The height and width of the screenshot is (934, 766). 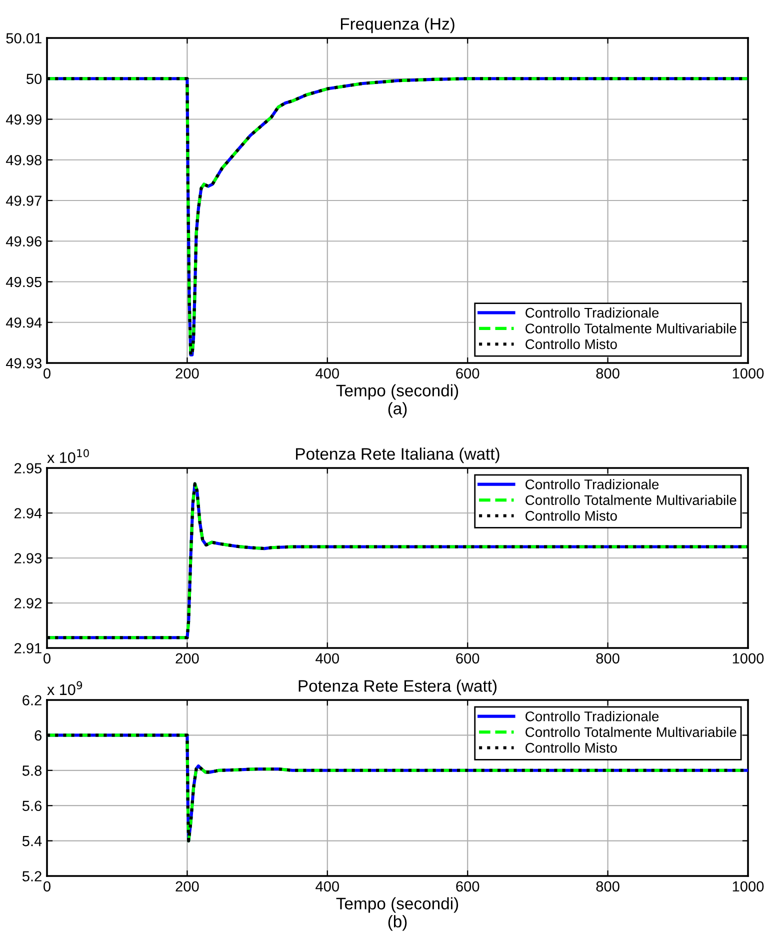 I want to click on x-axis-title: Tempo (secondi) (a), so click(x=397, y=401).